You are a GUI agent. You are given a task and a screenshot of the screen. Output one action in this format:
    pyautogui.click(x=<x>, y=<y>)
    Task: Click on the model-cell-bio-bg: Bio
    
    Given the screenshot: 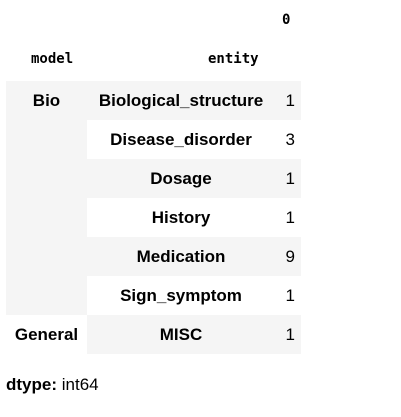 What is the action you would take?
    pyautogui.click(x=46, y=198)
    